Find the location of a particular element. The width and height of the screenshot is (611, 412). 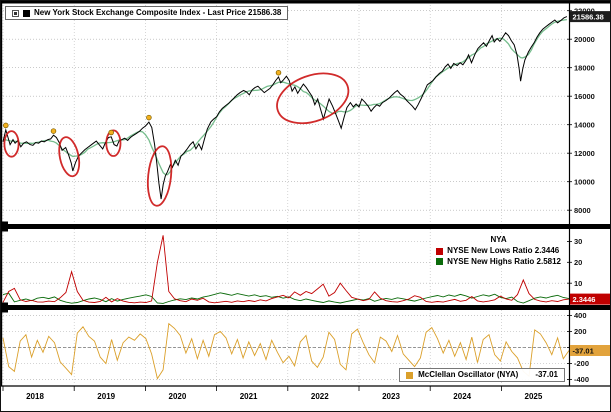

oscillator-marker-icon is located at coordinates (410, 375).